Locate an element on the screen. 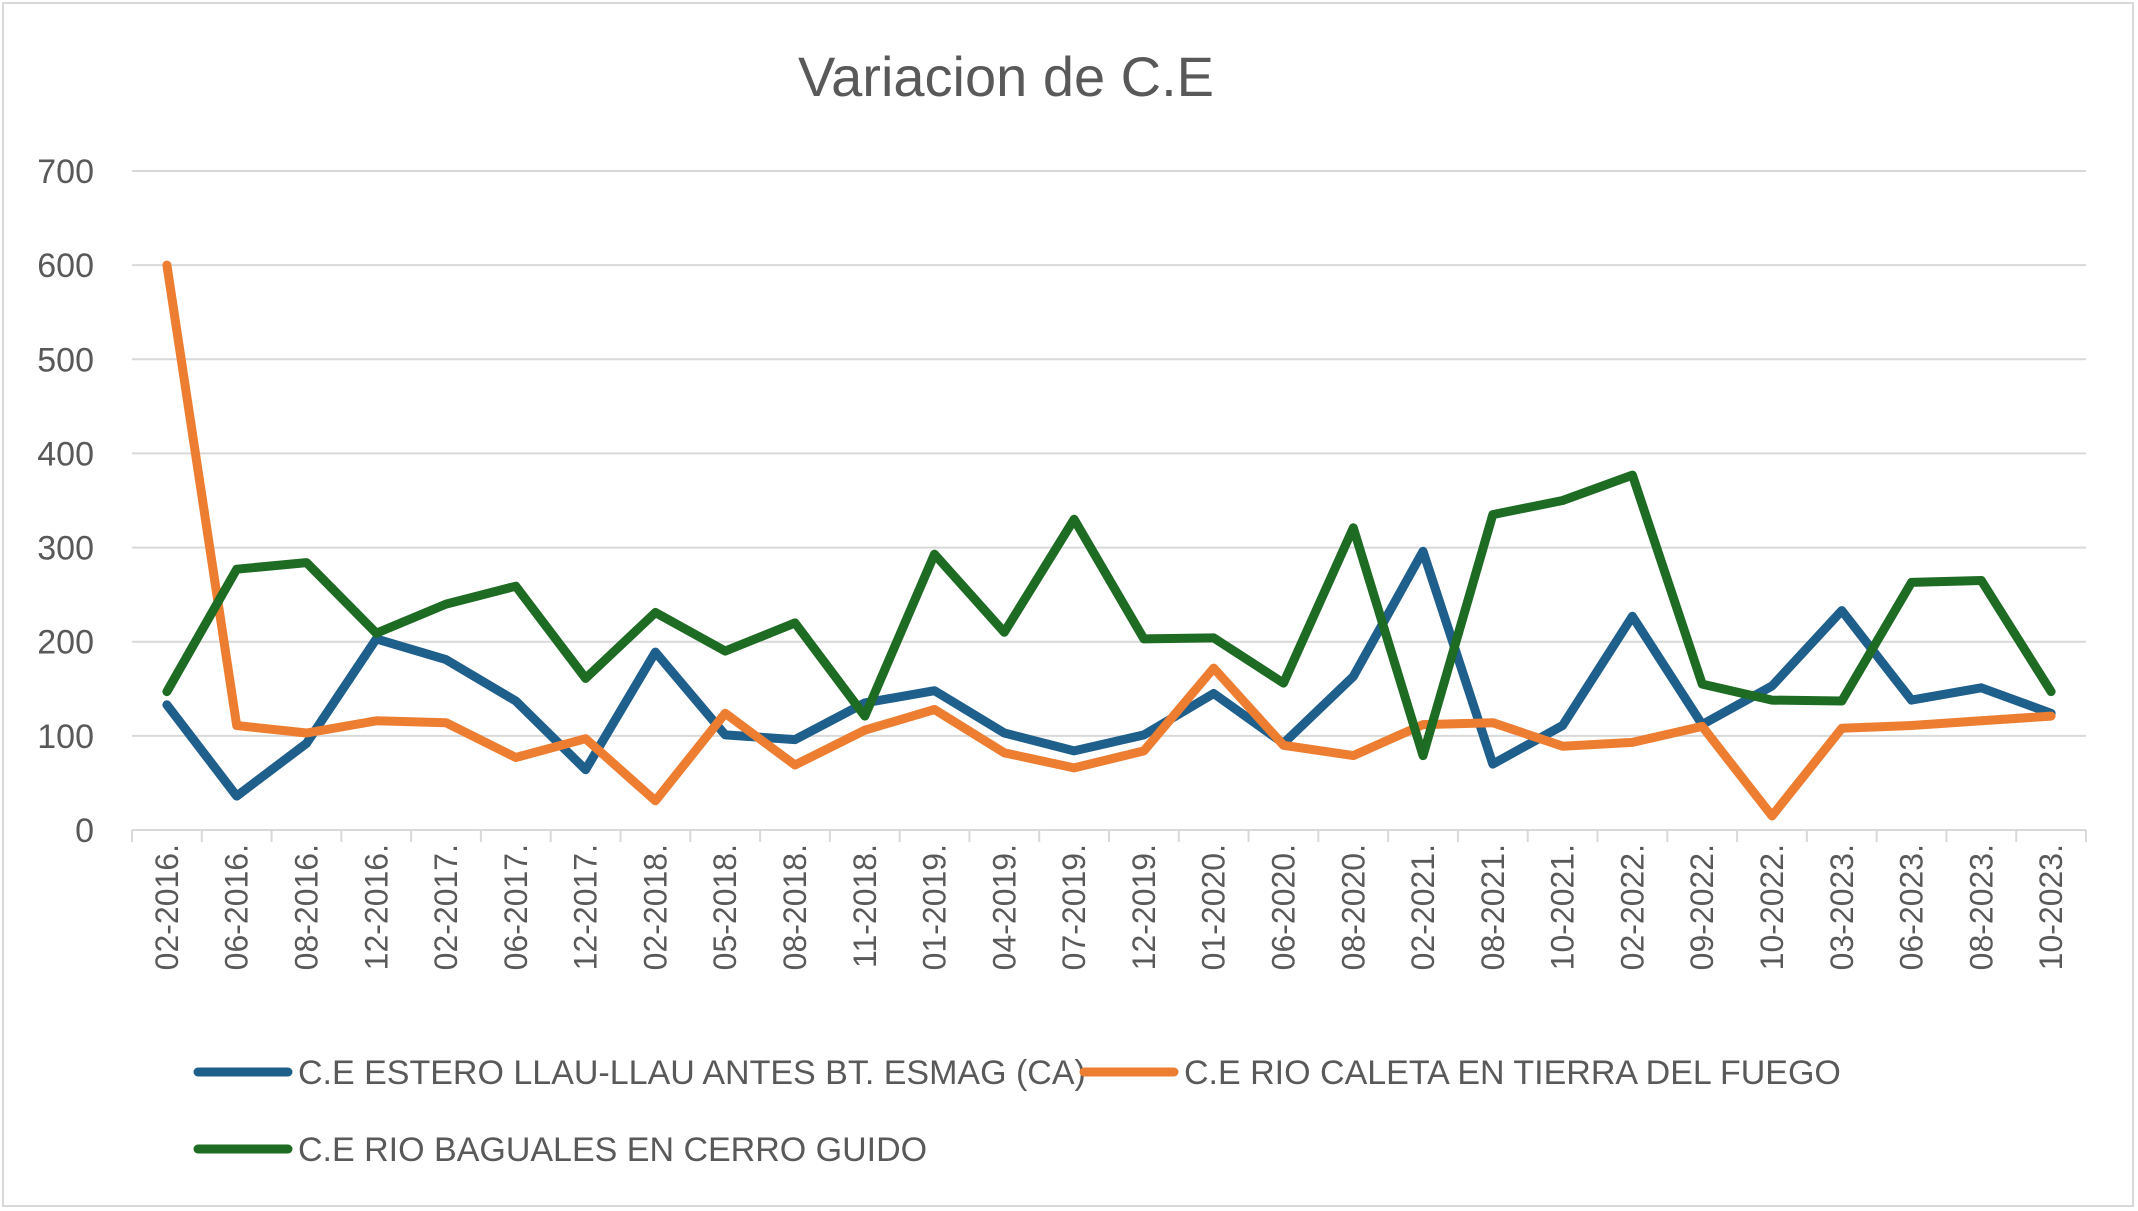  x-tick-label: 06-2016. is located at coordinates (237, 907).